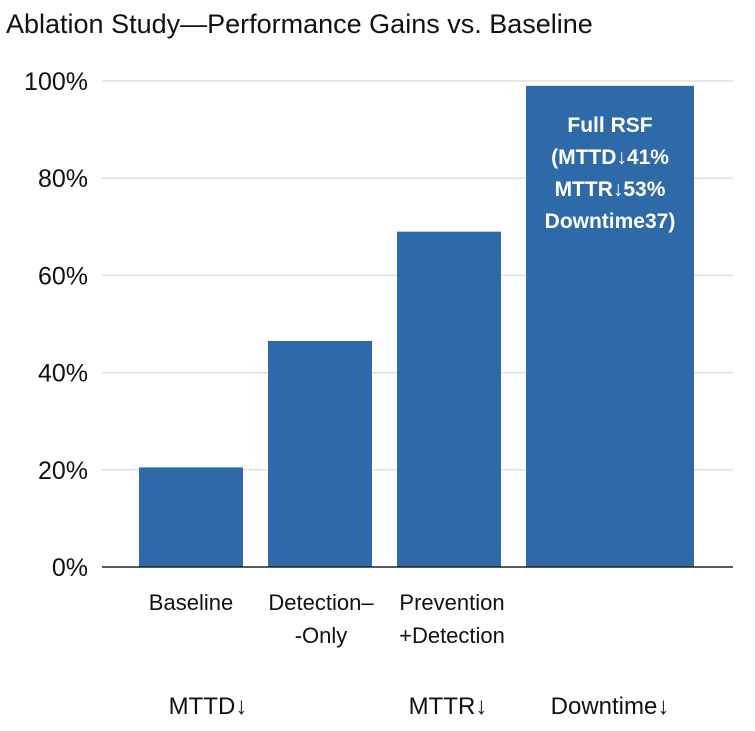 This screenshot has height=731, width=755. What do you see at coordinates (610, 157) in the screenshot?
I see `bar-annotation-line: (MTTD↓41%` at bounding box center [610, 157].